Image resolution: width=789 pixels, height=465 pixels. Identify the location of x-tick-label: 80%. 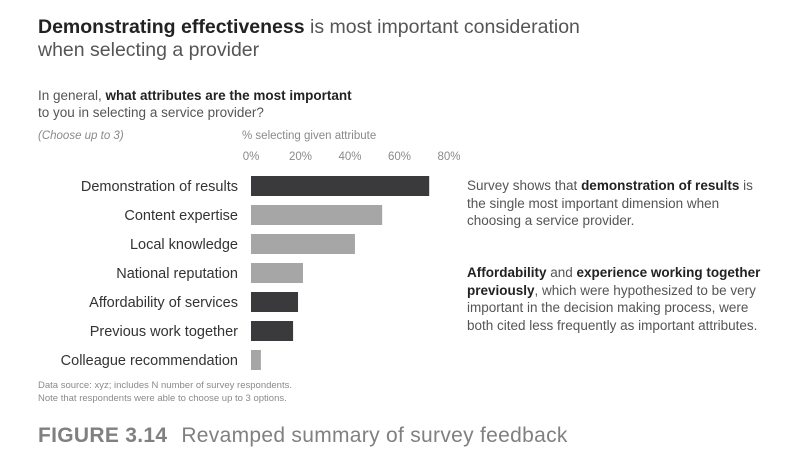
(448, 157).